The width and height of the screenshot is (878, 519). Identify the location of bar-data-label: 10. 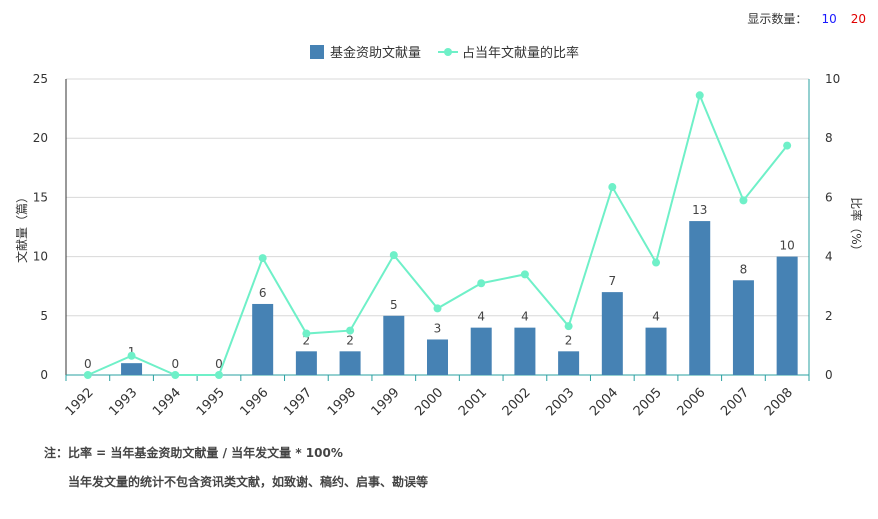
(787, 246).